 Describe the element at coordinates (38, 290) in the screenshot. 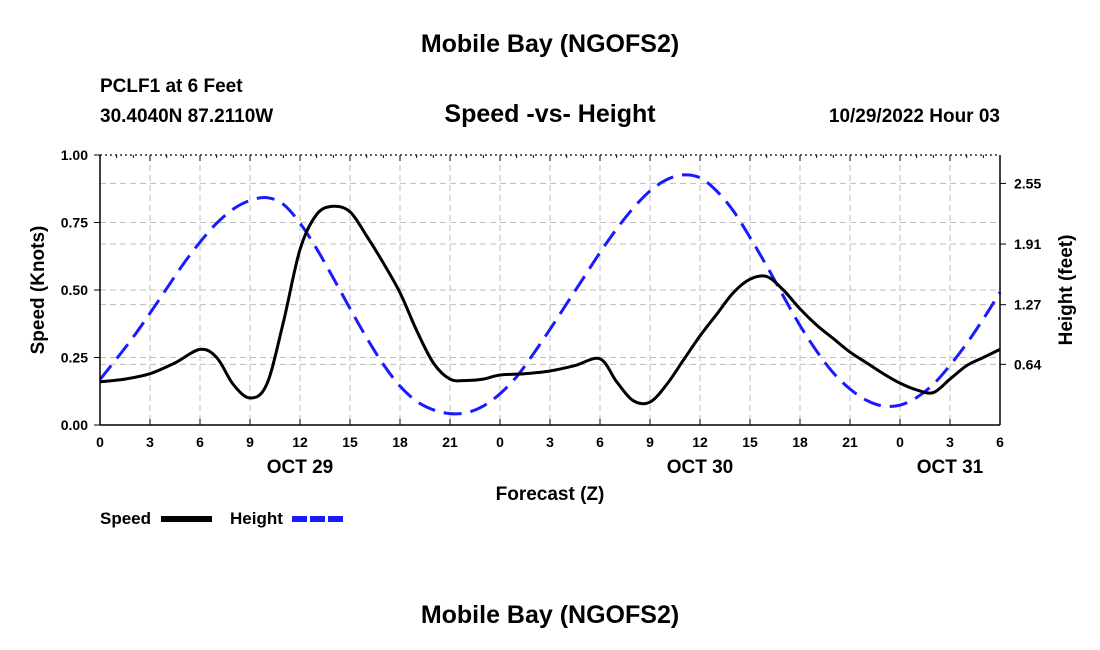

I see `y-axis-title: Speed (Knots)` at that location.